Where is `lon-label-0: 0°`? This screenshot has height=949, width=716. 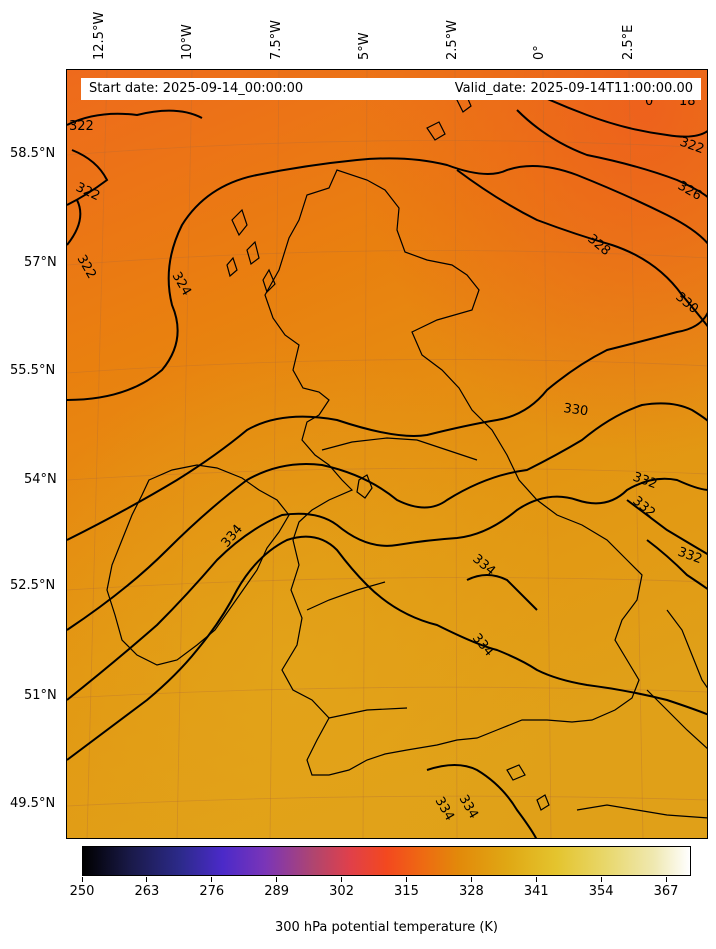
lon-label-0: 0° is located at coordinates (539, 52).